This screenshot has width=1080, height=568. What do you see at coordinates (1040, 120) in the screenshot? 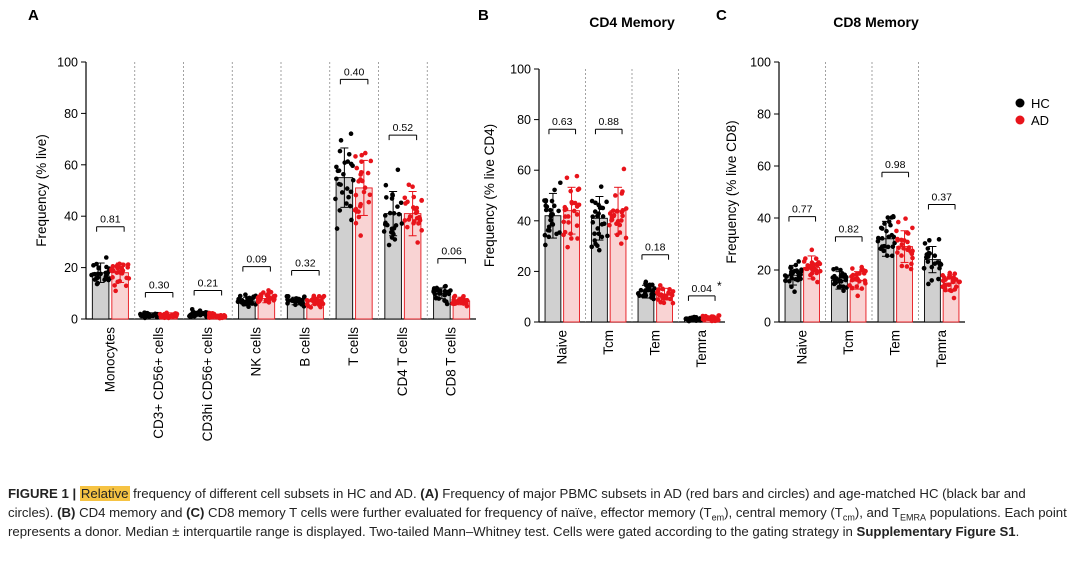
I see `legend-ad-label: AD` at bounding box center [1040, 120].